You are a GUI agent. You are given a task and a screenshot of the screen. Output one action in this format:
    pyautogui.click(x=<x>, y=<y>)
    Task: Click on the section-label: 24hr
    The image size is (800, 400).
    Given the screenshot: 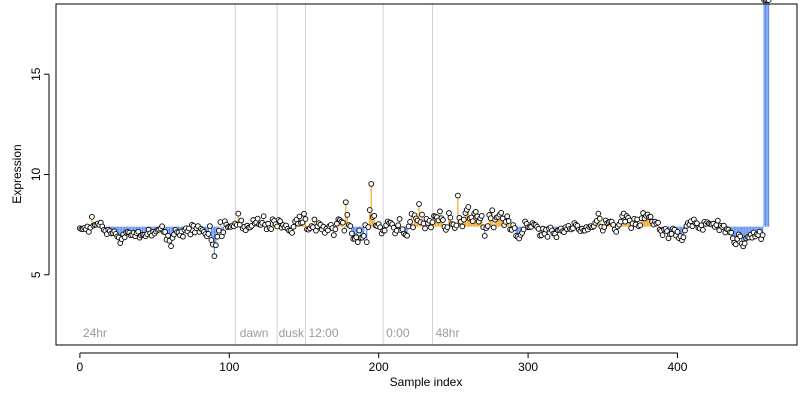 What is the action you would take?
    pyautogui.click(x=95, y=333)
    